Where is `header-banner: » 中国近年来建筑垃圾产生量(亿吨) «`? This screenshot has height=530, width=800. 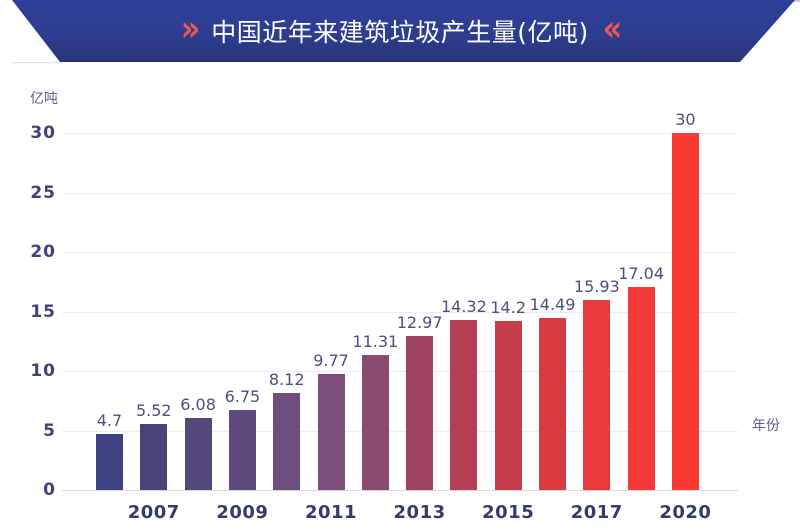
header-banner: » 中国近年来建筑垃圾产生量(亿吨) « is located at coordinates (400, 32).